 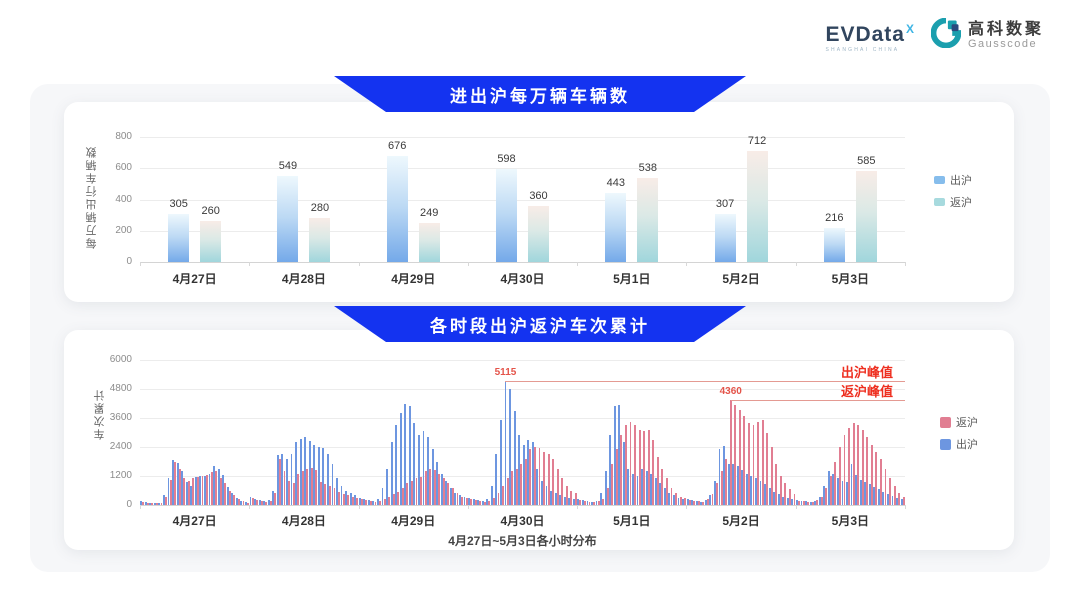 What do you see at coordinates (834, 245) in the screenshot?
I see `bar-出沪-5月3日` at bounding box center [834, 245].